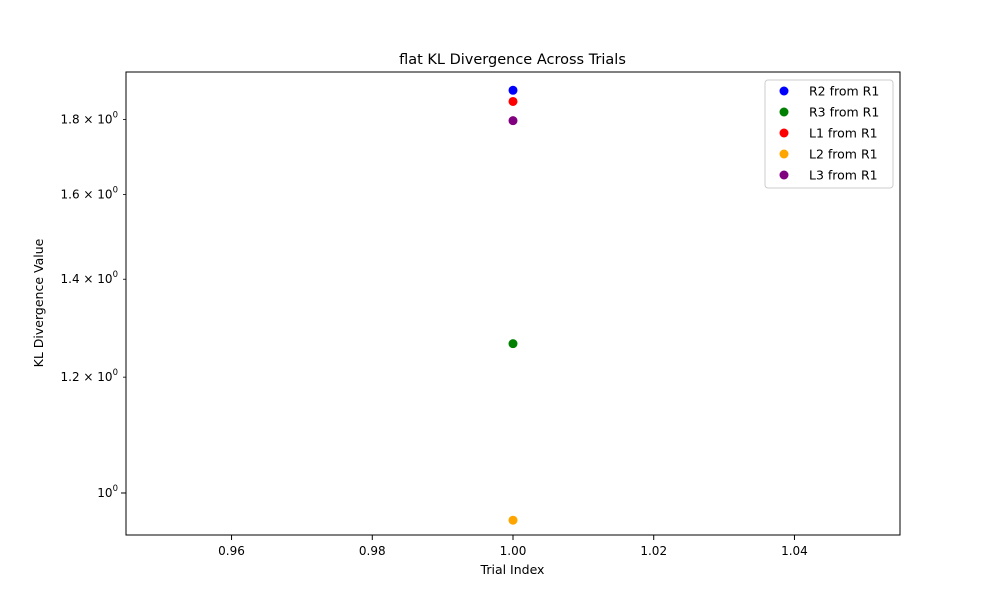 The width and height of the screenshot is (1000, 604). I want to click on data-point-l2-from-r1, so click(513, 520).